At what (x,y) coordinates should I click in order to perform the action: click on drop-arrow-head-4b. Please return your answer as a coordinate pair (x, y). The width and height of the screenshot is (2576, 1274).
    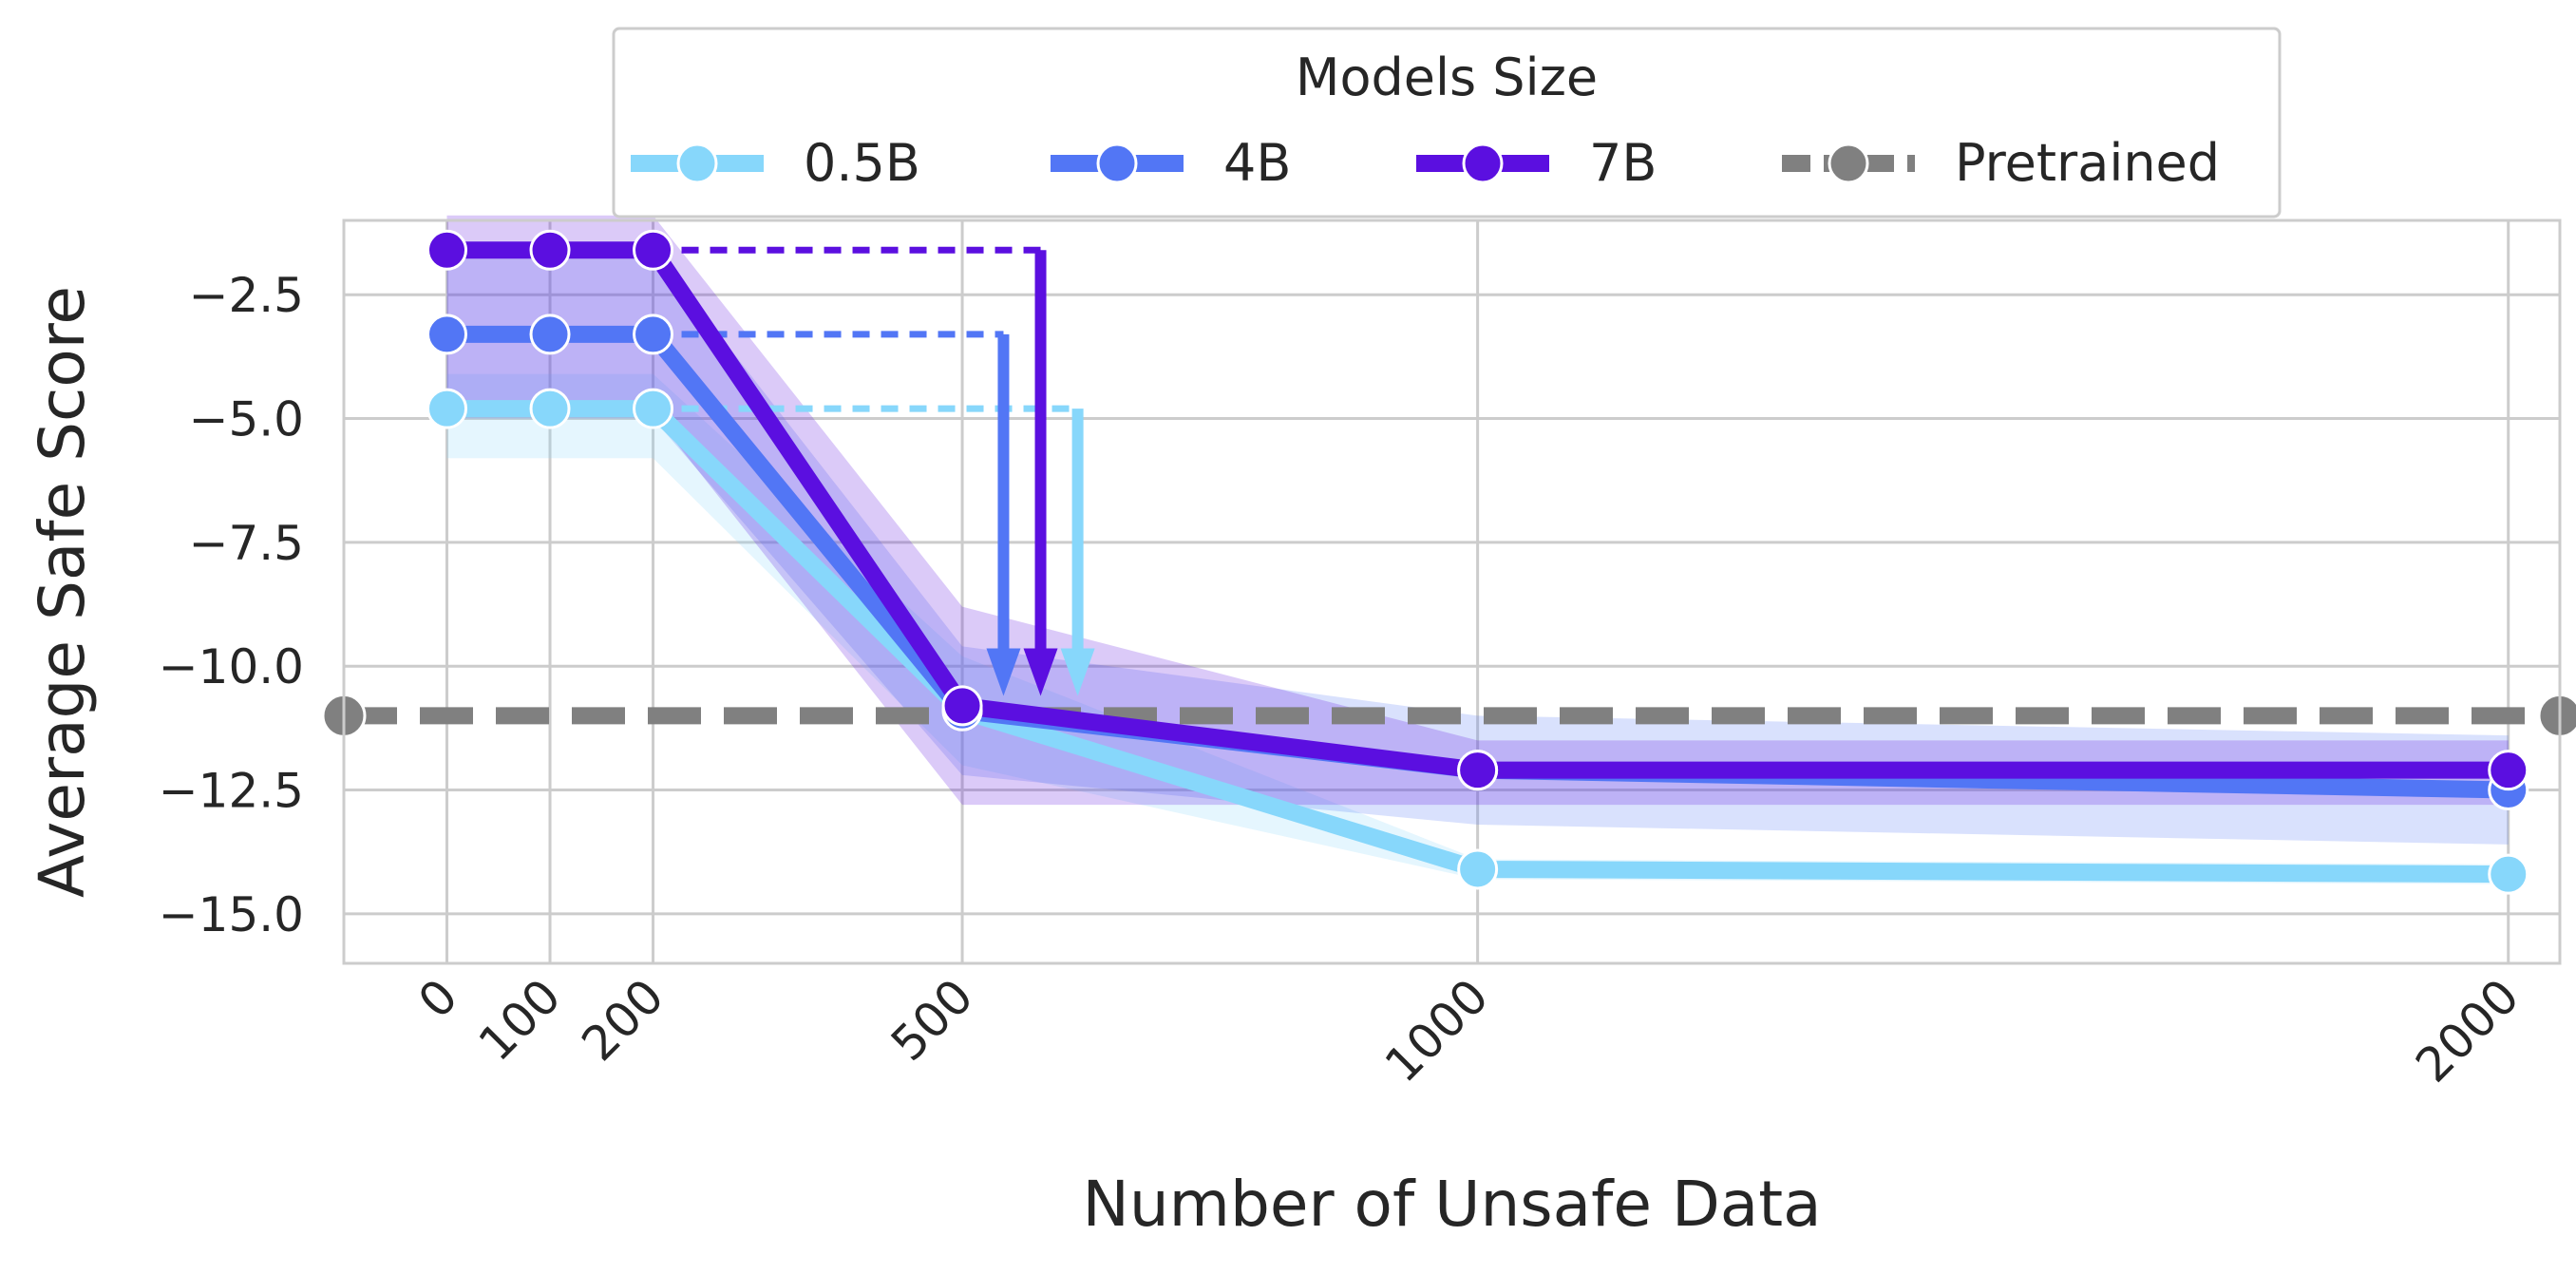
    Looking at the image, I should click on (1003, 672).